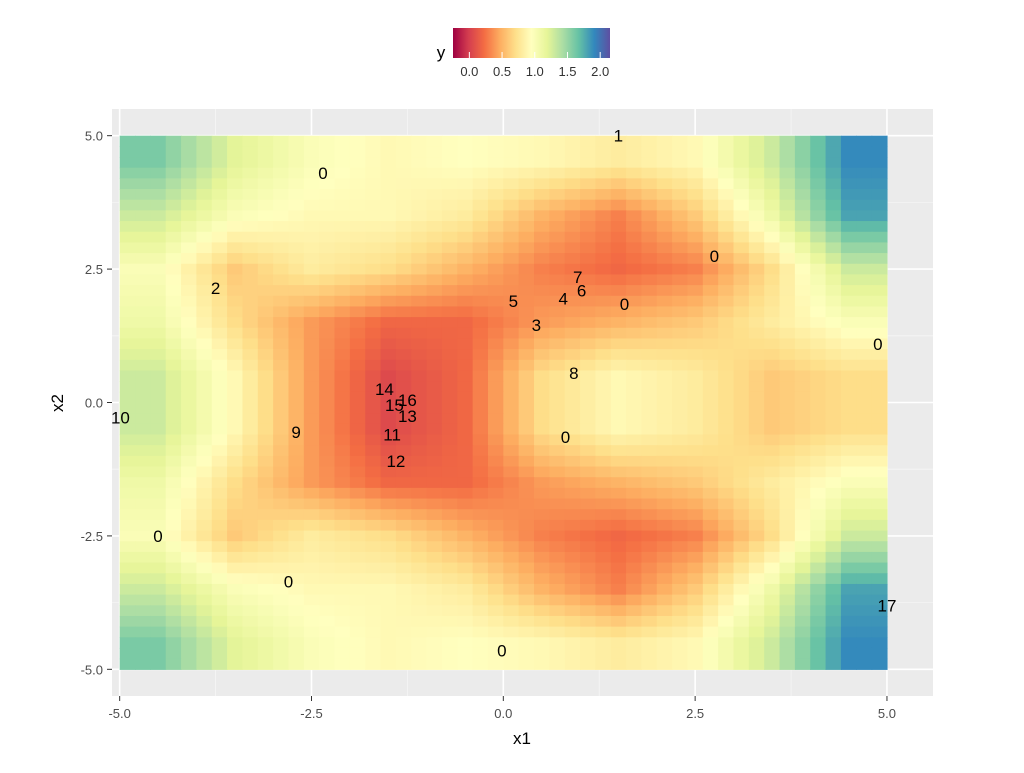 The width and height of the screenshot is (1024, 773). What do you see at coordinates (562, 298) in the screenshot?
I see `point-label: 4` at bounding box center [562, 298].